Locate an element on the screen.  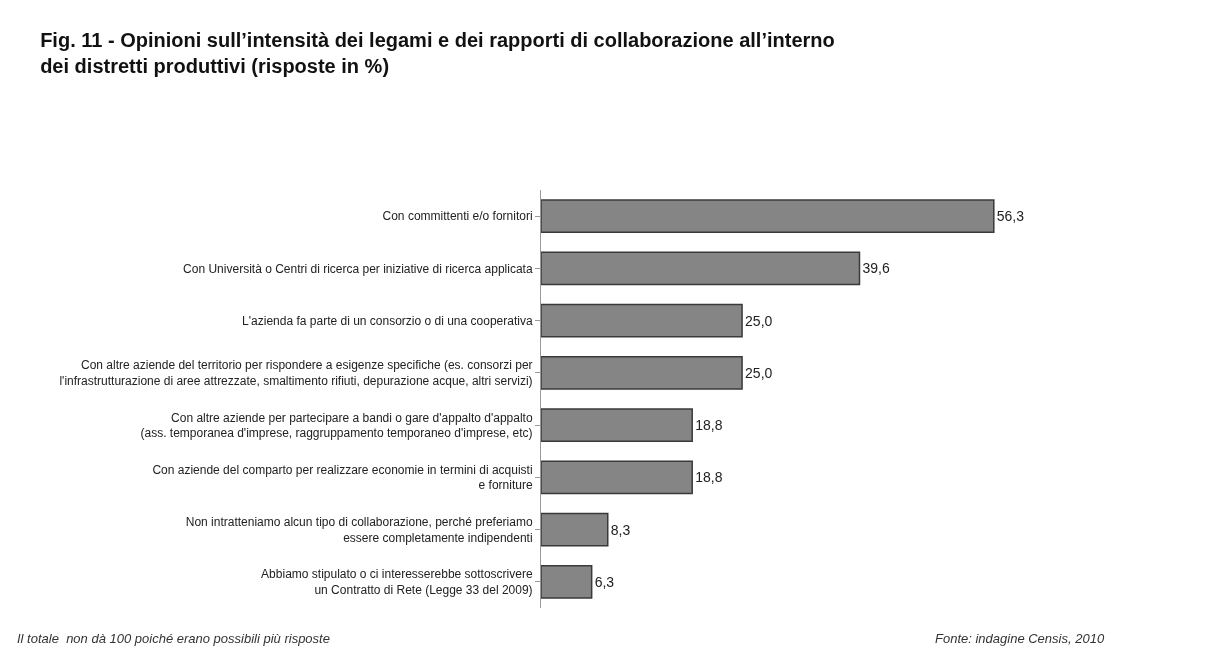
y-tick-label: Con Università o Centri di ricerca per iniziative di ricerca applicata is located at coordinates (358, 268).